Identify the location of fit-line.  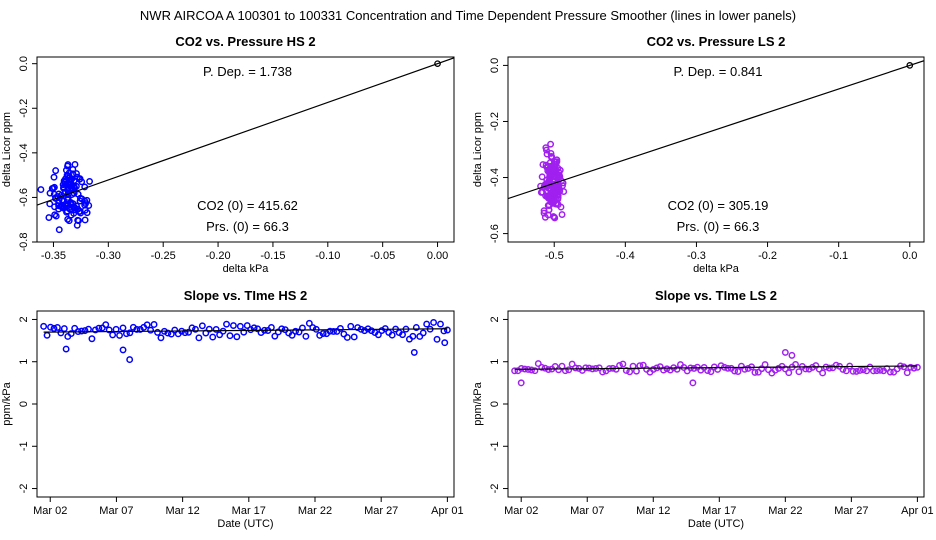
(245, 131).